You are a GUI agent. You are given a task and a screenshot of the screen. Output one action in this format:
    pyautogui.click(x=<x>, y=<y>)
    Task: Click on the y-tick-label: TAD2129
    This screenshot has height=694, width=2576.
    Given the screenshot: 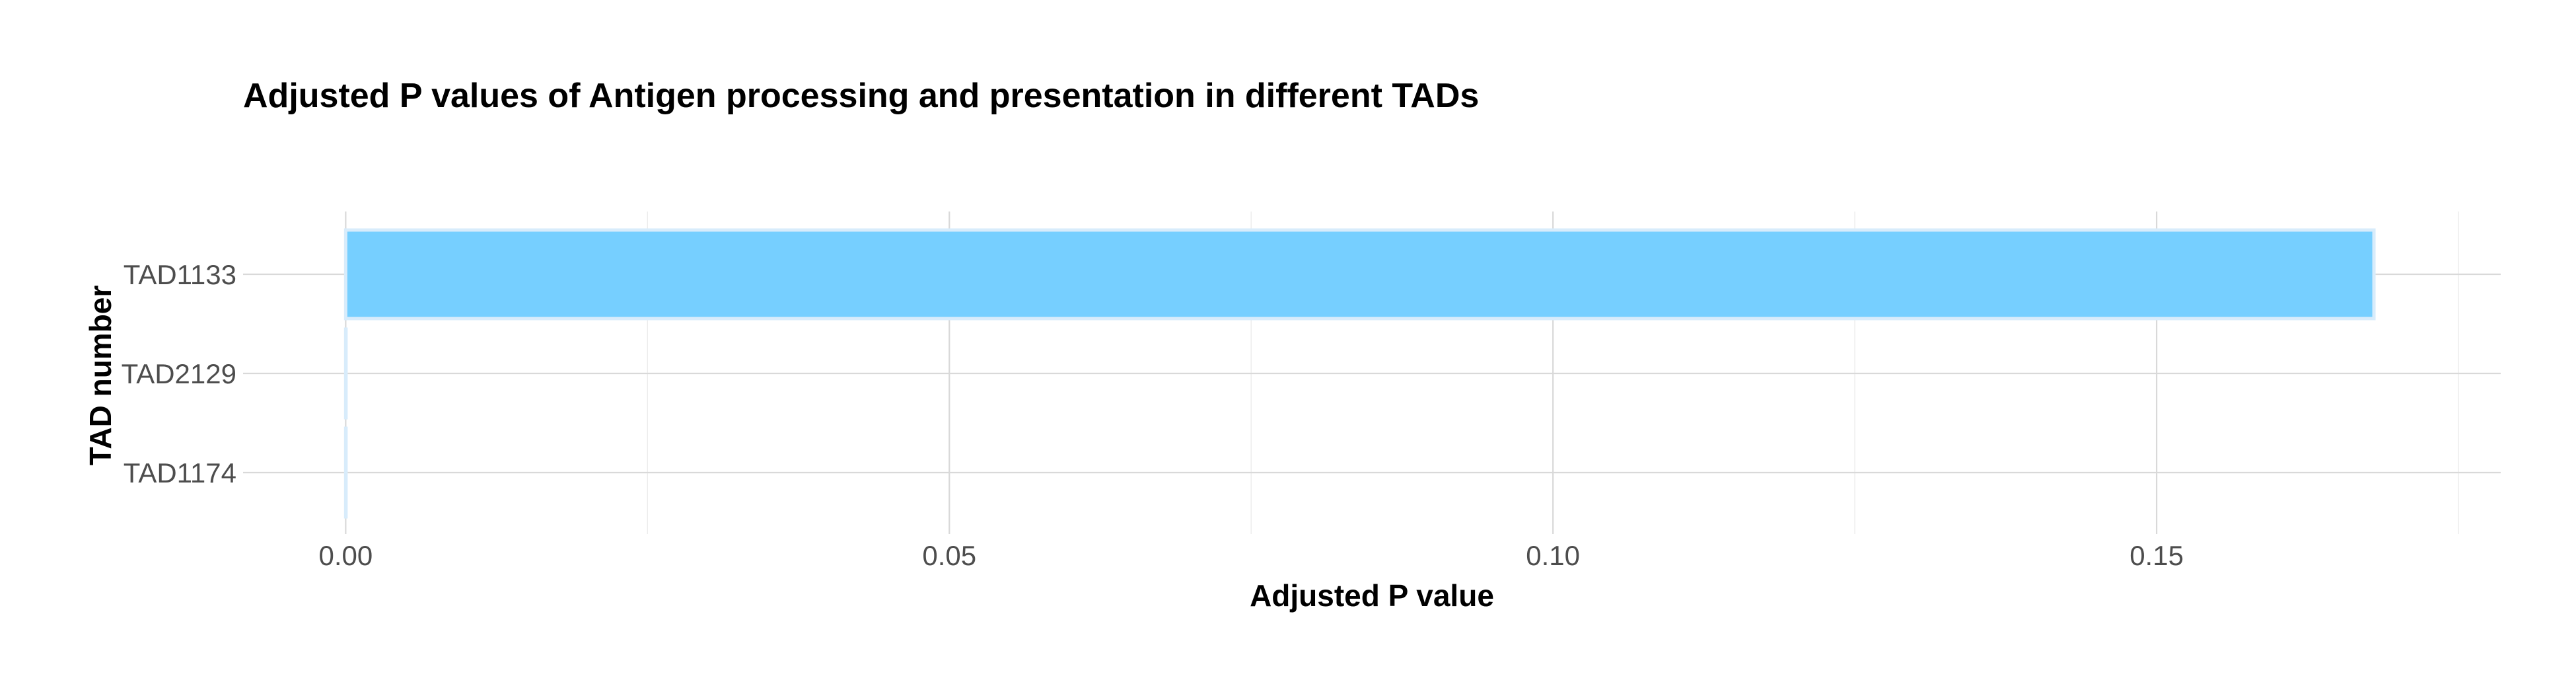 What is the action you would take?
    pyautogui.click(x=179, y=373)
    